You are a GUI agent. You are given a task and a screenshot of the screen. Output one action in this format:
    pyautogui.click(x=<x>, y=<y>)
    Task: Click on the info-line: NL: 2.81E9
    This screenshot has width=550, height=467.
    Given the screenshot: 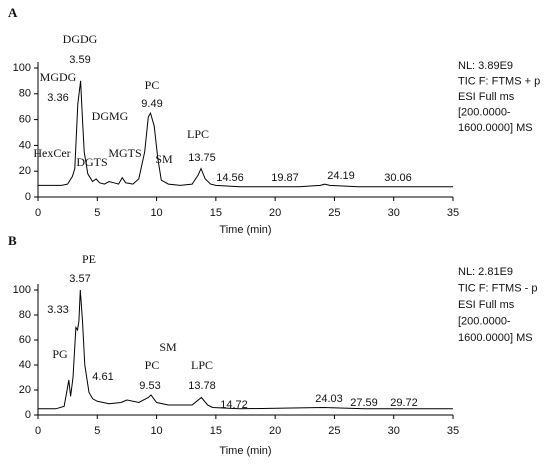 What is the action you would take?
    pyautogui.click(x=485, y=272)
    